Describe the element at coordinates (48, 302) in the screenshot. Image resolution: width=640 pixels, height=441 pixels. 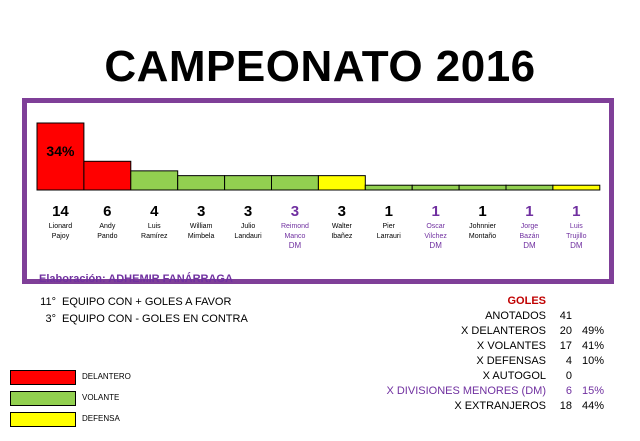
I see `stat-rank: 11°` at that location.